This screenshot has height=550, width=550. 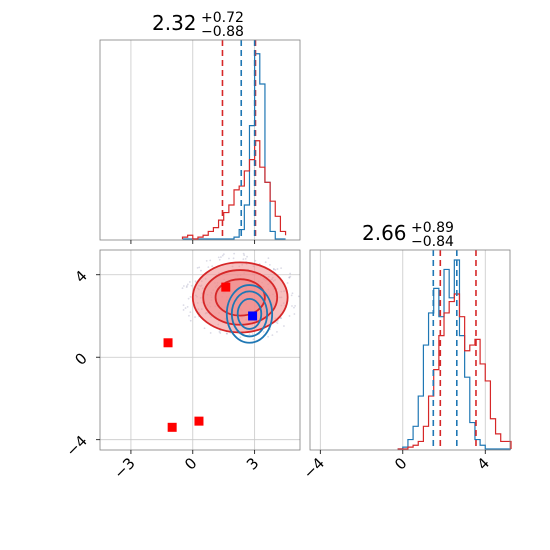 What do you see at coordinates (454, 350) in the screenshot?
I see `quantile-lines-right` at bounding box center [454, 350].